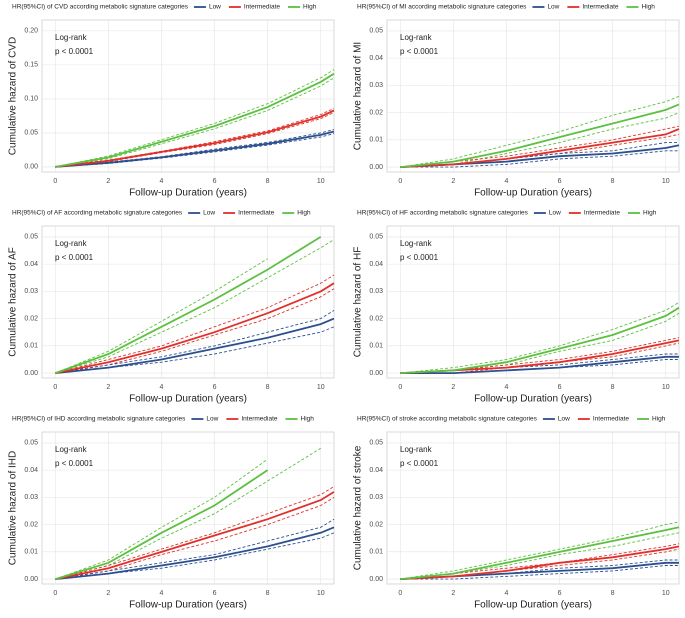 Image resolution: width=685 pixels, height=618 pixels. What do you see at coordinates (358, 96) in the screenshot?
I see `y-axis-label: Cumulative hazard of MI` at bounding box center [358, 96].